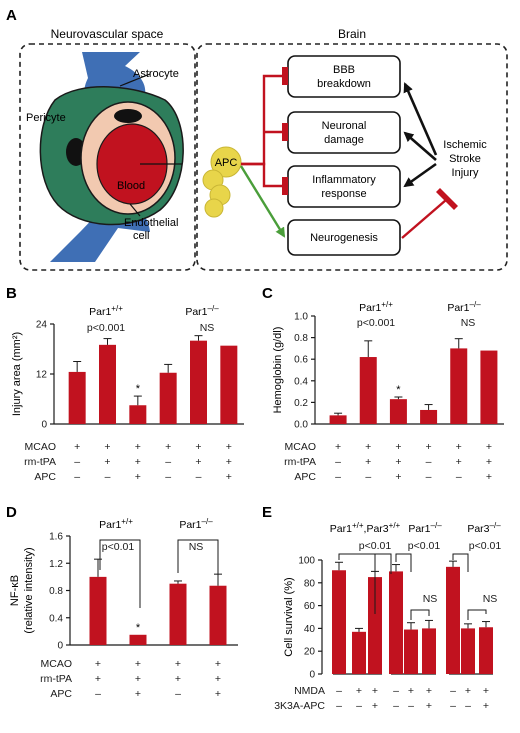 This screenshot has width=520, height=733. Describe the element at coordinates (56, 679) in the screenshot. I see `condition-label: rm-tPA` at that location.